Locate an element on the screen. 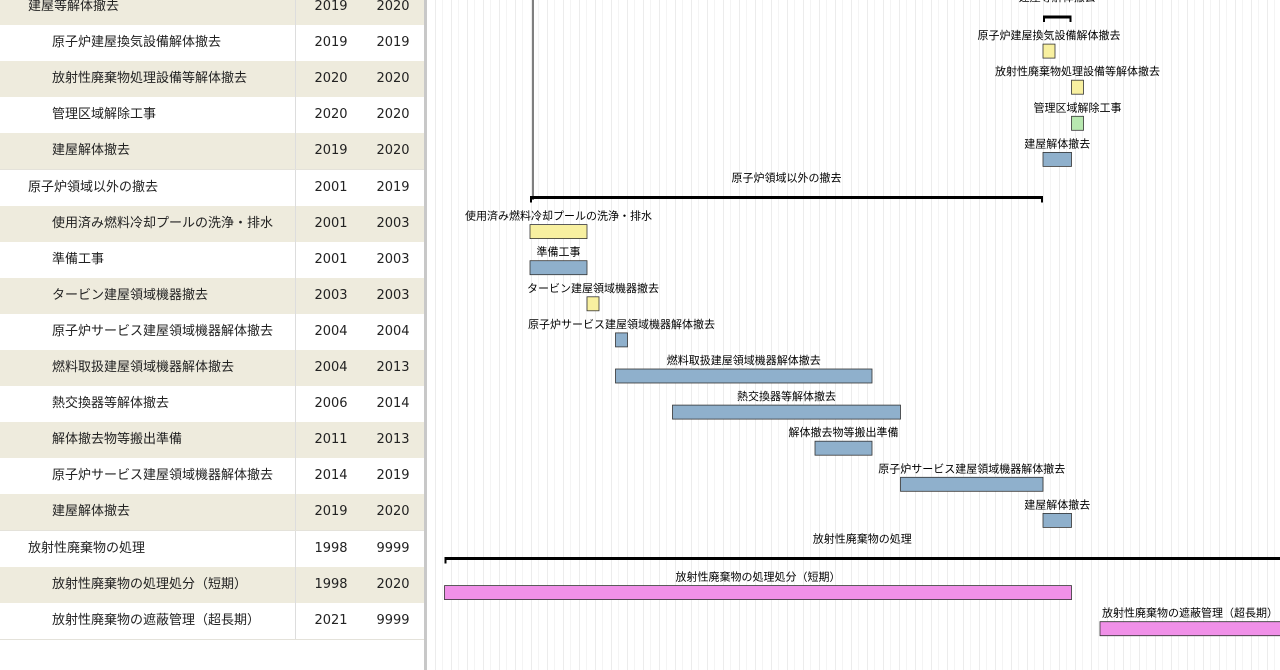 The width and height of the screenshot is (1280, 670). task-name: 解体撤去物等搬出準備 is located at coordinates (148, 440).